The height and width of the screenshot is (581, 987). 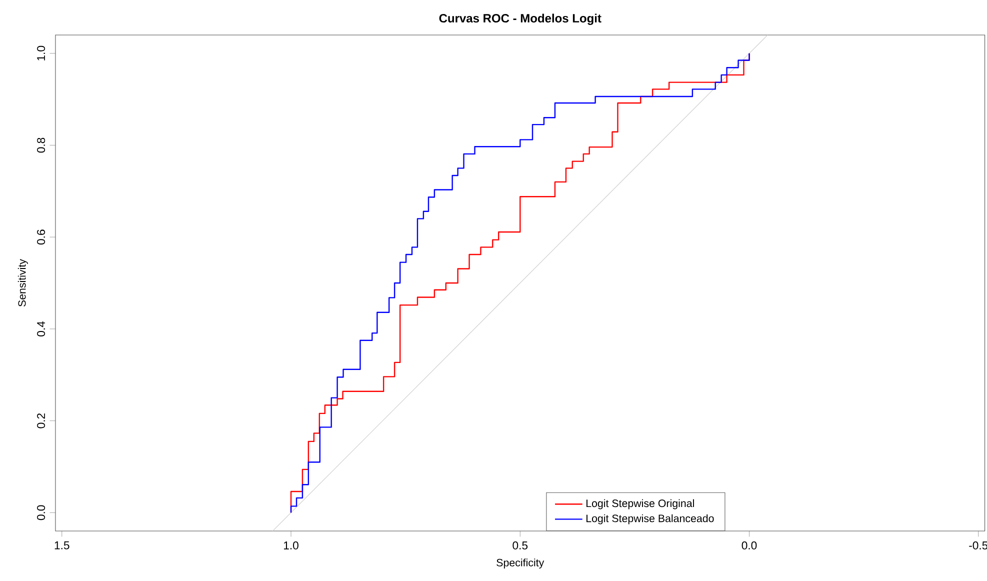 What do you see at coordinates (41, 512) in the screenshot?
I see `y-tick-label: 0.0` at bounding box center [41, 512].